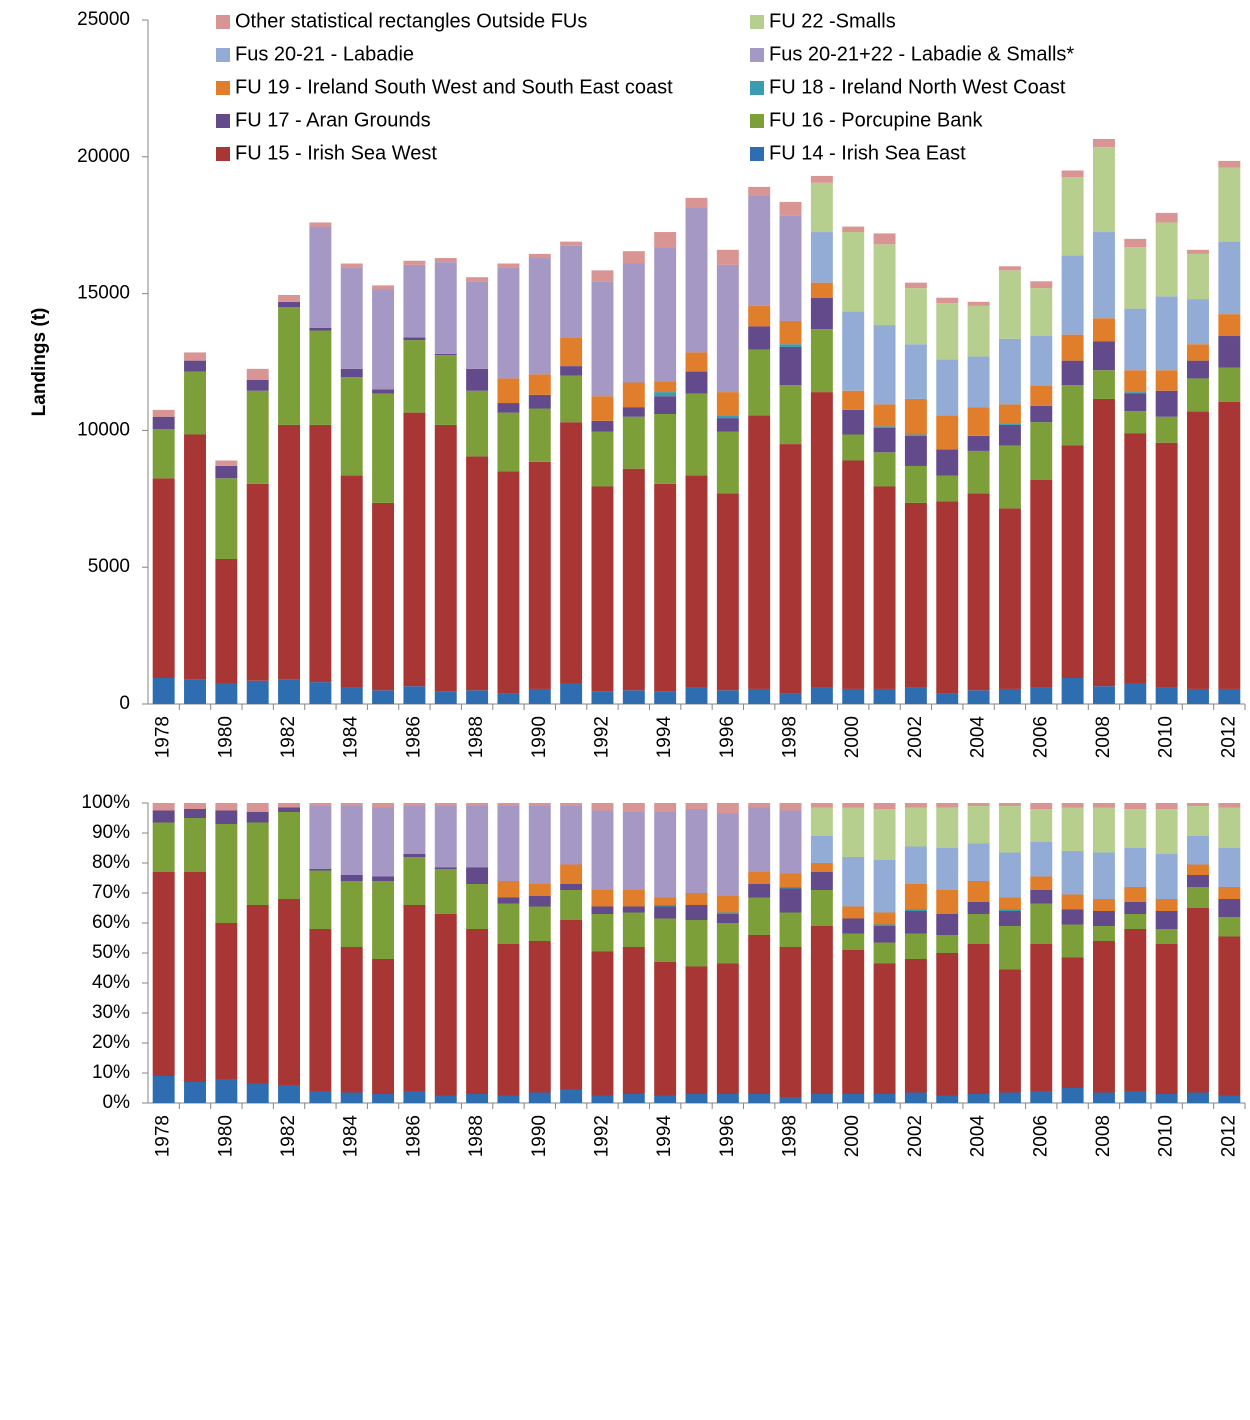 Image resolution: width=1250 pixels, height=1420 pixels. I want to click on y-tick-label: 90%, so click(111, 832).